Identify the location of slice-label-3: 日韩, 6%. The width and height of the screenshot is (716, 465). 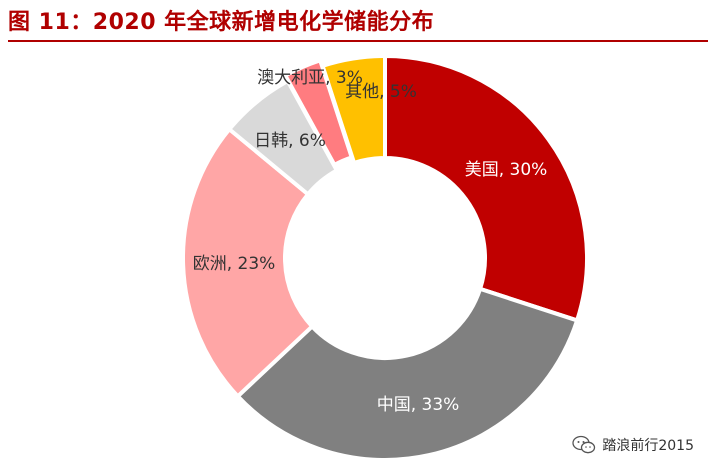
(290, 141).